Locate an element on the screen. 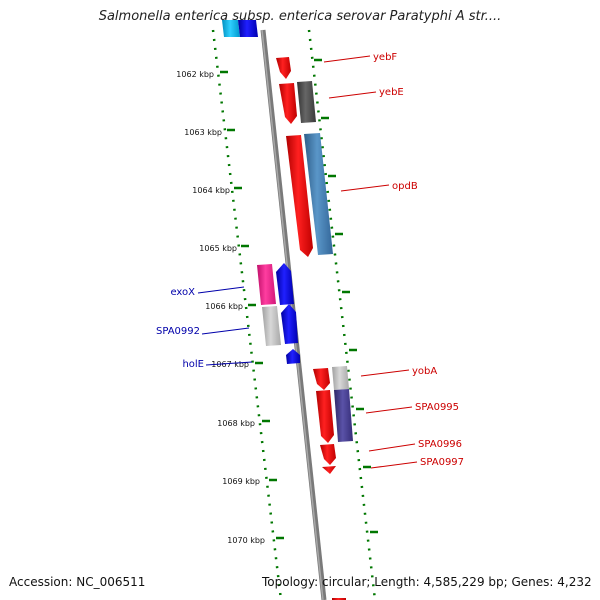 Image resolution: width=600 pixels, height=600 pixels. tick-label: 1063 kbp is located at coordinates (203, 132).